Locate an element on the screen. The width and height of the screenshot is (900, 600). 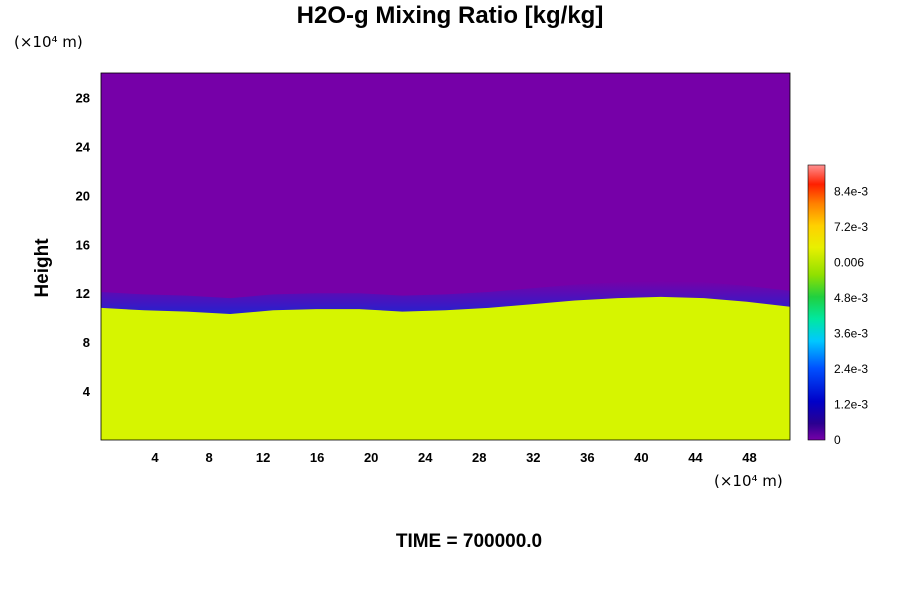
x-tick-label: 8 is located at coordinates (208, 457).